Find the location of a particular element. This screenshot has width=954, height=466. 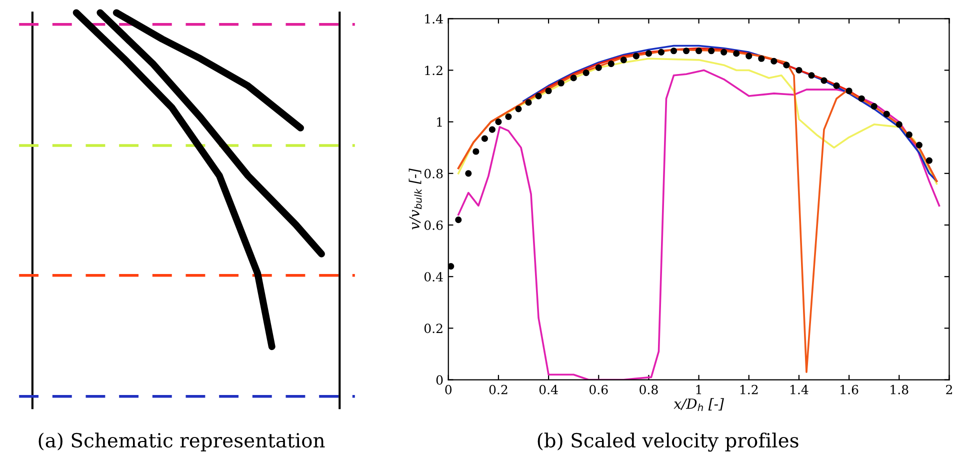

y-axis-title: v/v$_{bulk}$ [-] is located at coordinates (415, 199).